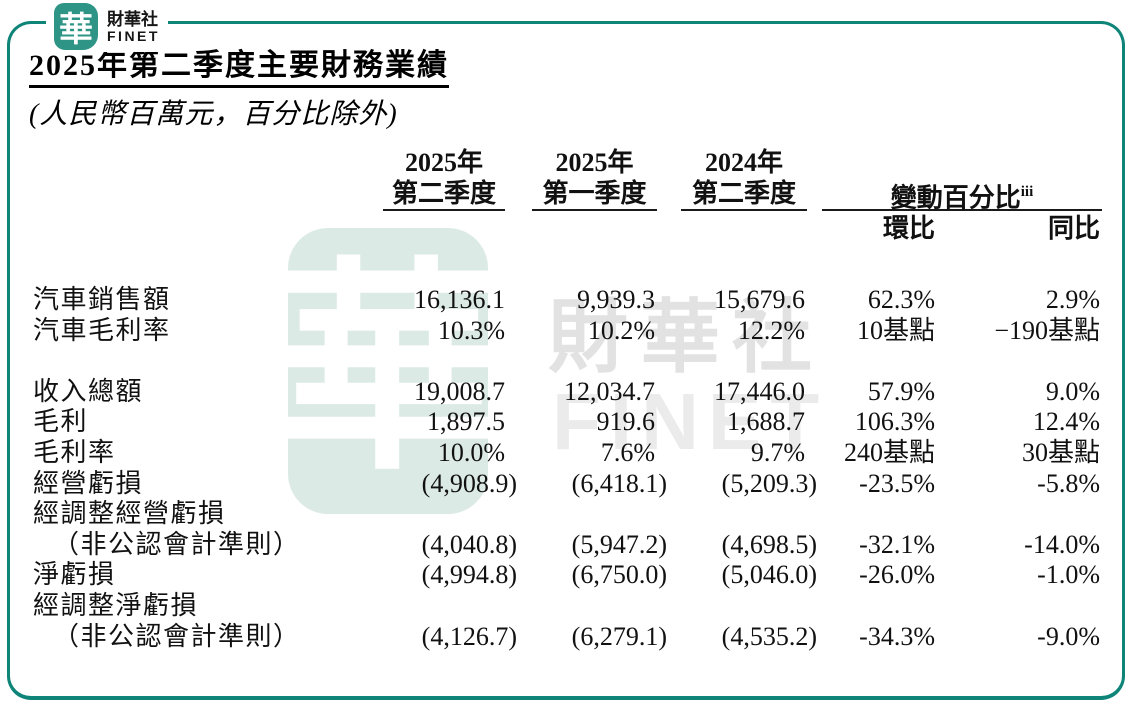 This screenshot has width=1133, height=712. What do you see at coordinates (759, 391) in the screenshot?
I see `value-cell: 17,446.0` at bounding box center [759, 391].